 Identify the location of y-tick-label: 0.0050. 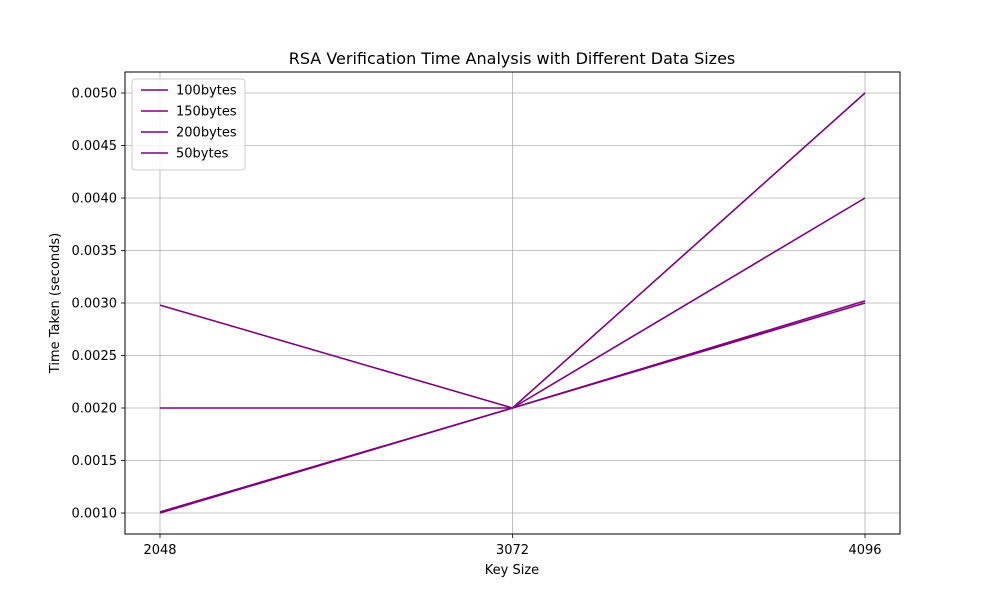
(95, 94).